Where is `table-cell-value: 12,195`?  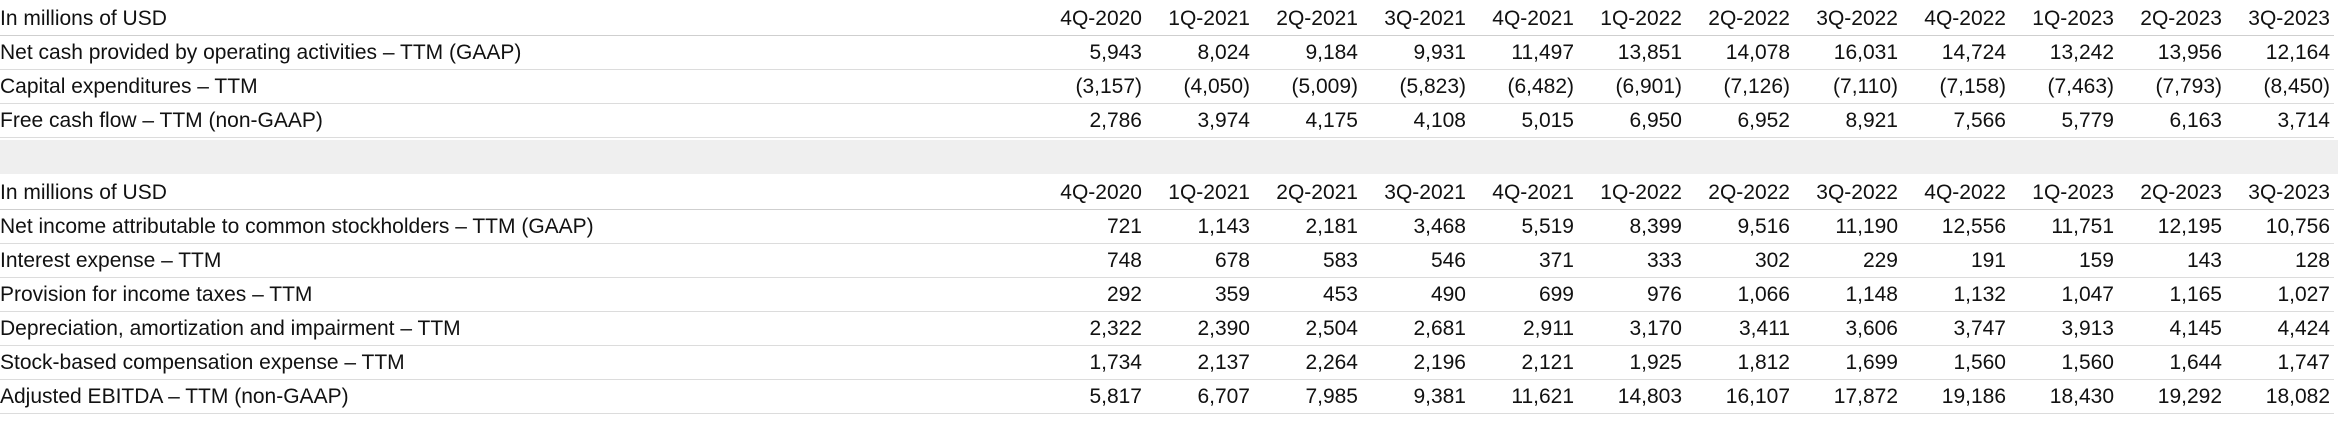 table-cell-value: 12,195 is located at coordinates (2172, 226).